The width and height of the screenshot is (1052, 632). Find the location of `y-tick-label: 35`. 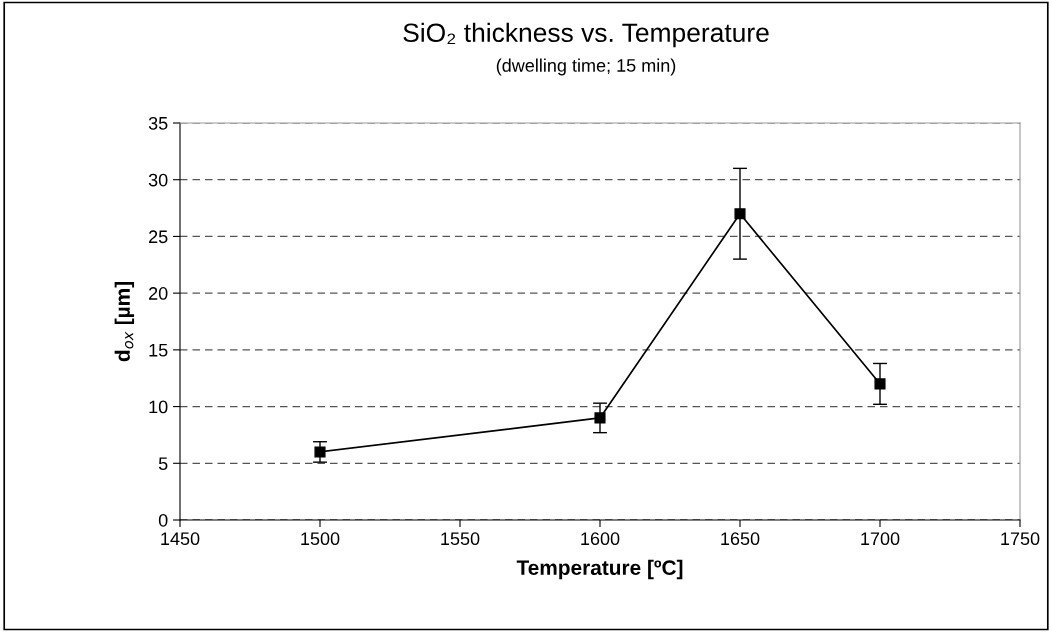

y-tick-label: 35 is located at coordinates (158, 123).